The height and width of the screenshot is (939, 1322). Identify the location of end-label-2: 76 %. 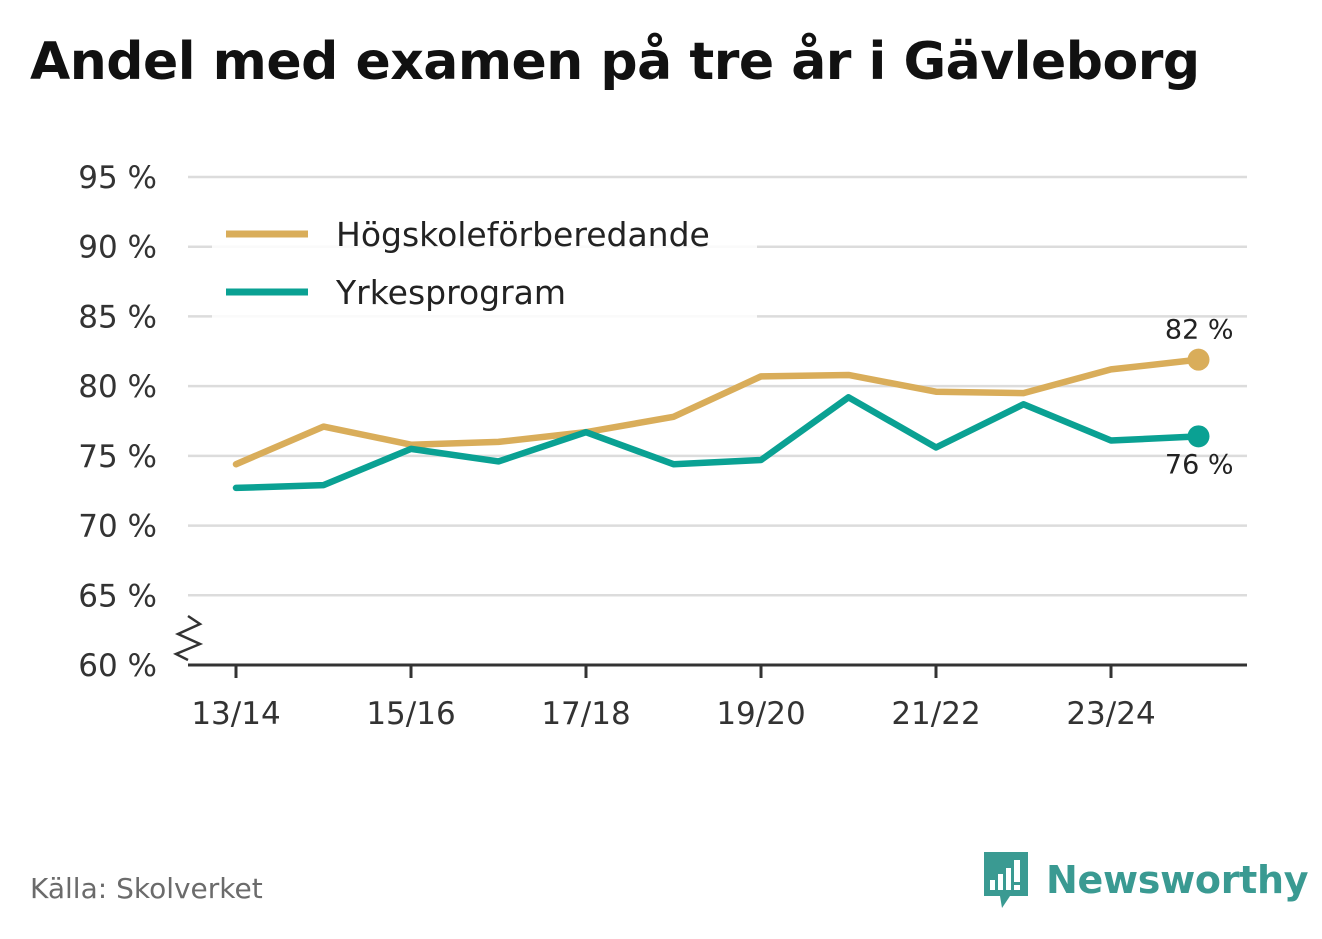
(1199, 464).